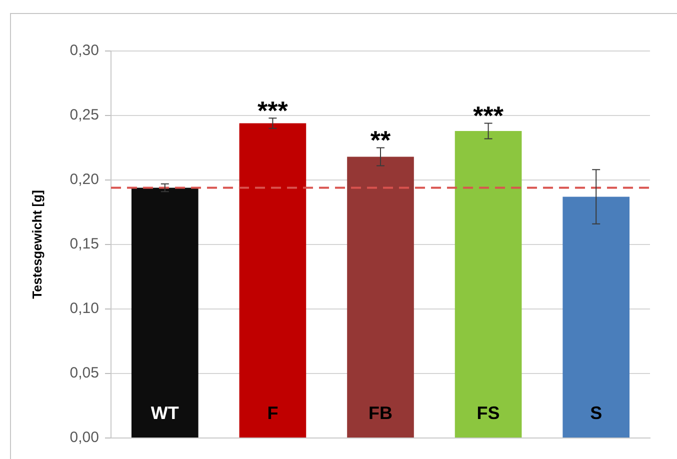  I want to click on y-tick-label: 0,10, so click(84, 309).